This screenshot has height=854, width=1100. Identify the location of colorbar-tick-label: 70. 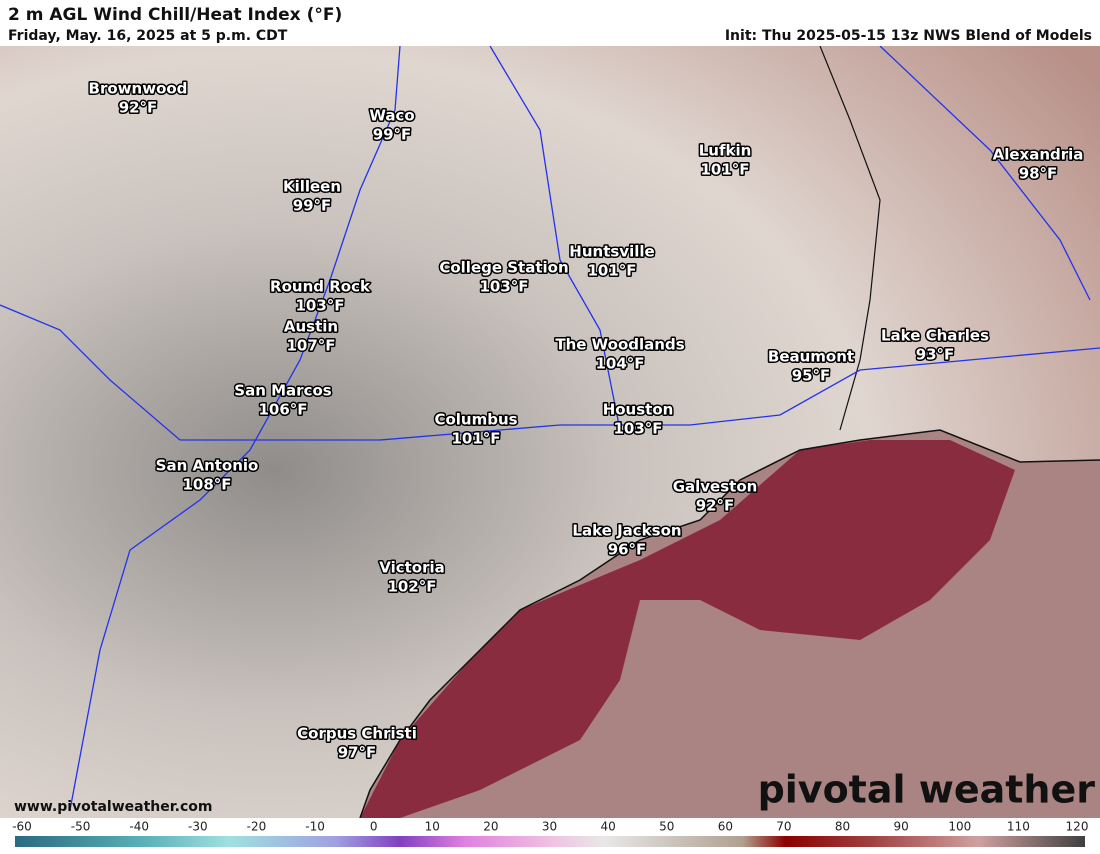
(783, 827).